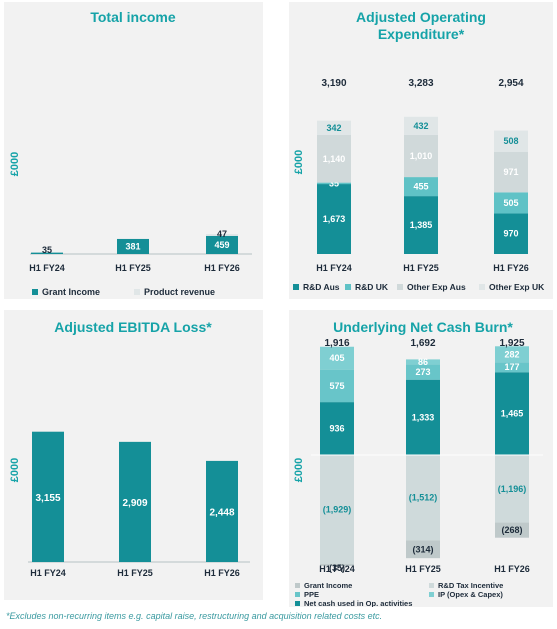 Image resolution: width=557 pixels, height=629 pixels. I want to click on data-label: 177, so click(511, 367).